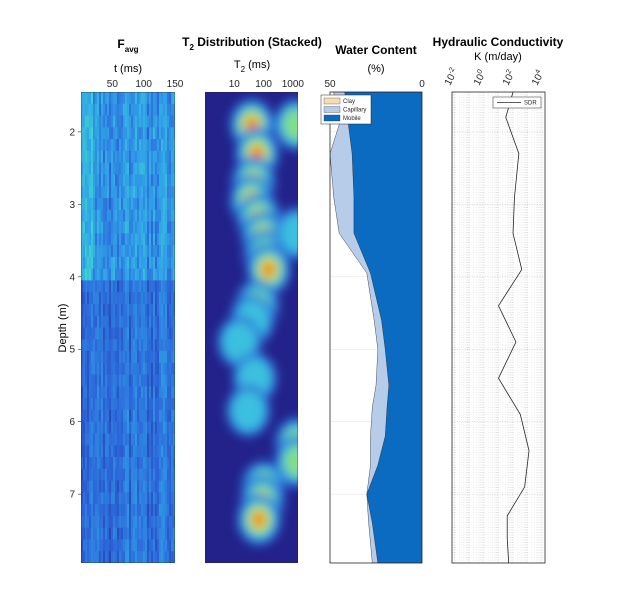  I want to click on depth-ylabel: Depth (m), so click(63, 328).